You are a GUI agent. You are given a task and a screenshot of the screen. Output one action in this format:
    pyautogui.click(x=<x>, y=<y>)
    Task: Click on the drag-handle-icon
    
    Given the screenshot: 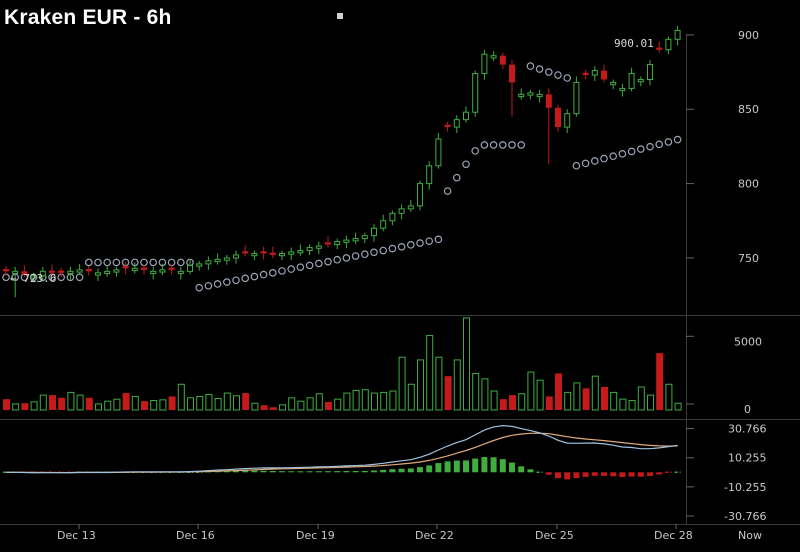 What is the action you would take?
    pyautogui.click(x=340, y=16)
    